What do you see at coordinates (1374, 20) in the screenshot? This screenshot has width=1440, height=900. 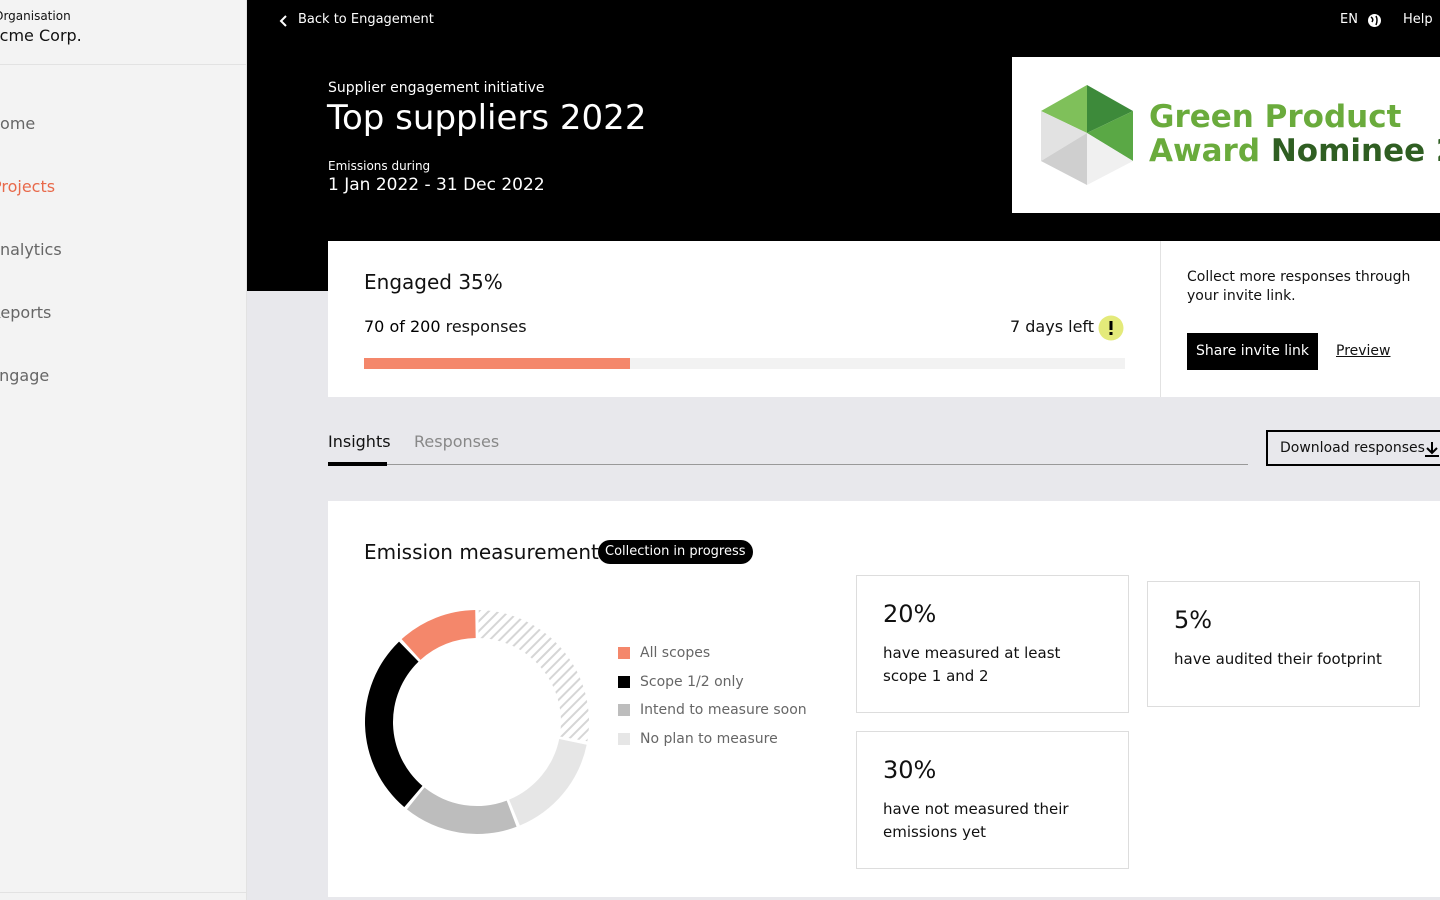 I see `globe-icon` at bounding box center [1374, 20].